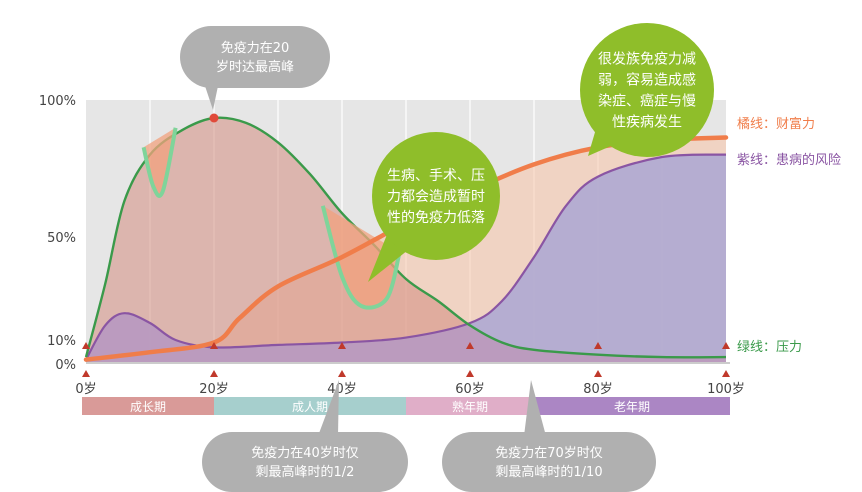 Image resolution: width=862 pixels, height=492 pixels. Describe the element at coordinates (776, 124) in the screenshot. I see `legend-label: 橘线：财富力` at that location.